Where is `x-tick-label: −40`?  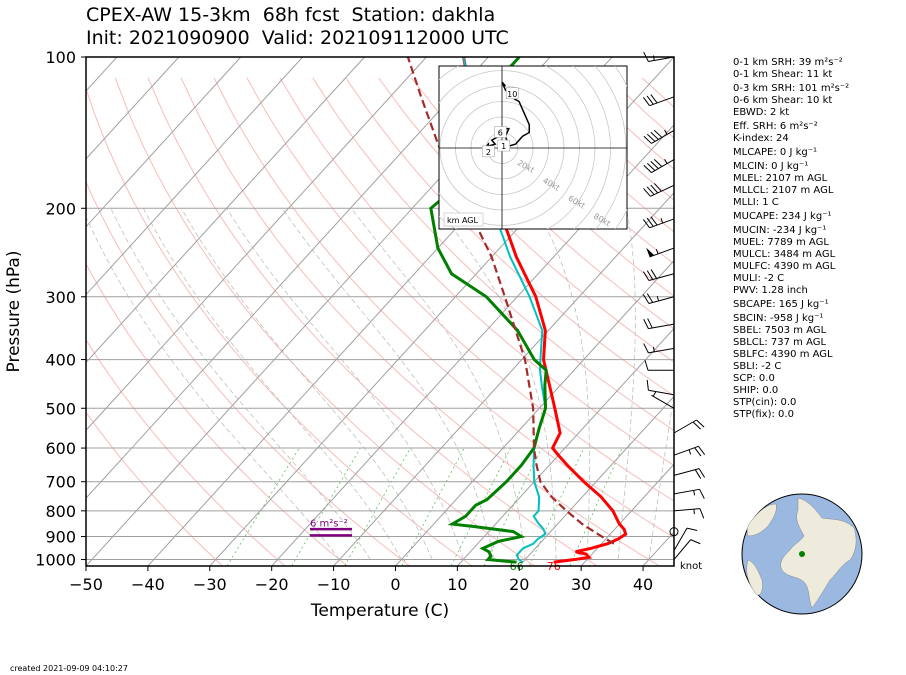 x-tick-label: −40 is located at coordinates (148, 584).